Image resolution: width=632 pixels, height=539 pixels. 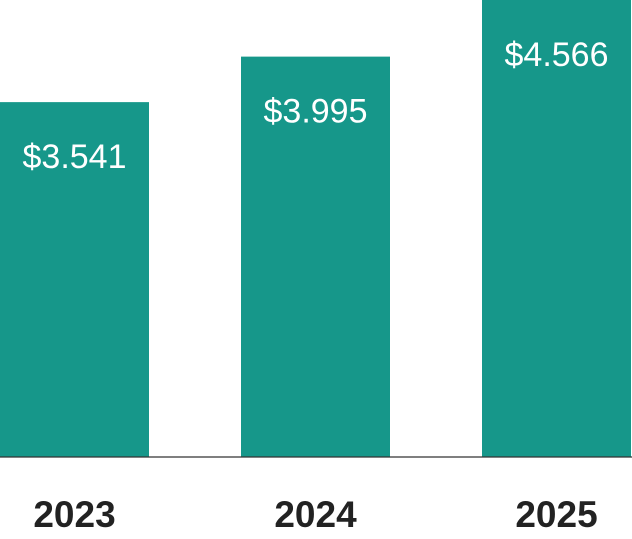 What do you see at coordinates (75, 157) in the screenshot?
I see `value-label: $3.541` at bounding box center [75, 157].